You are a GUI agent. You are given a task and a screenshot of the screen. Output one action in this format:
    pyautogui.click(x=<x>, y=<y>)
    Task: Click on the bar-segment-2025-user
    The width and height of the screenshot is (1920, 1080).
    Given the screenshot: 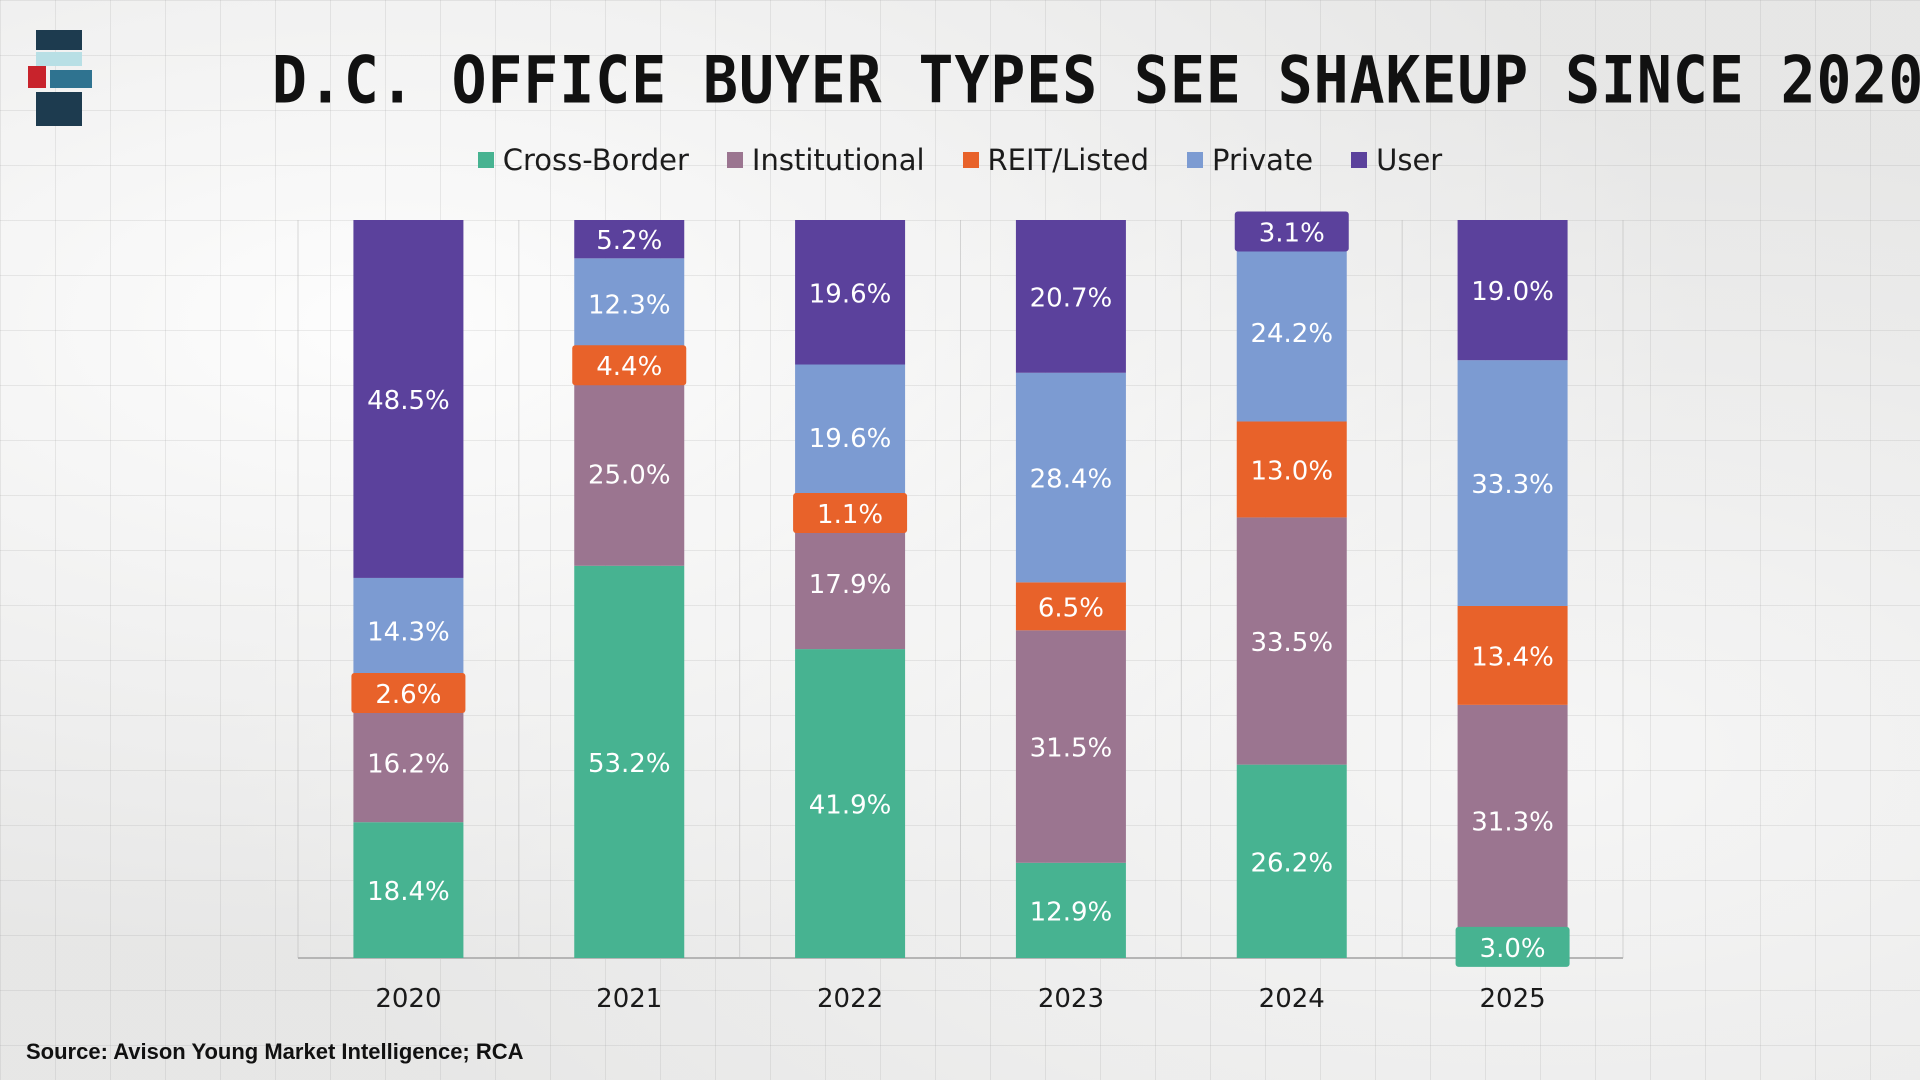 What is the action you would take?
    pyautogui.click(x=1512, y=290)
    